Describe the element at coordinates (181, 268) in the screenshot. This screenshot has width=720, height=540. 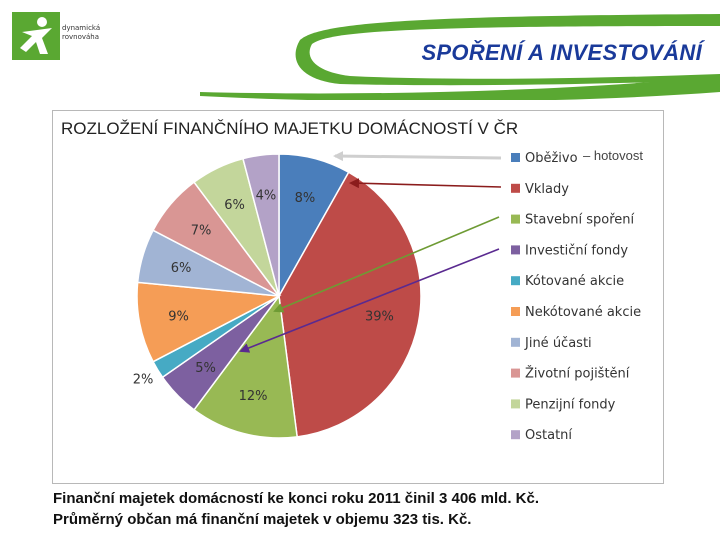
I see `pie-label-6: 6%` at that location.